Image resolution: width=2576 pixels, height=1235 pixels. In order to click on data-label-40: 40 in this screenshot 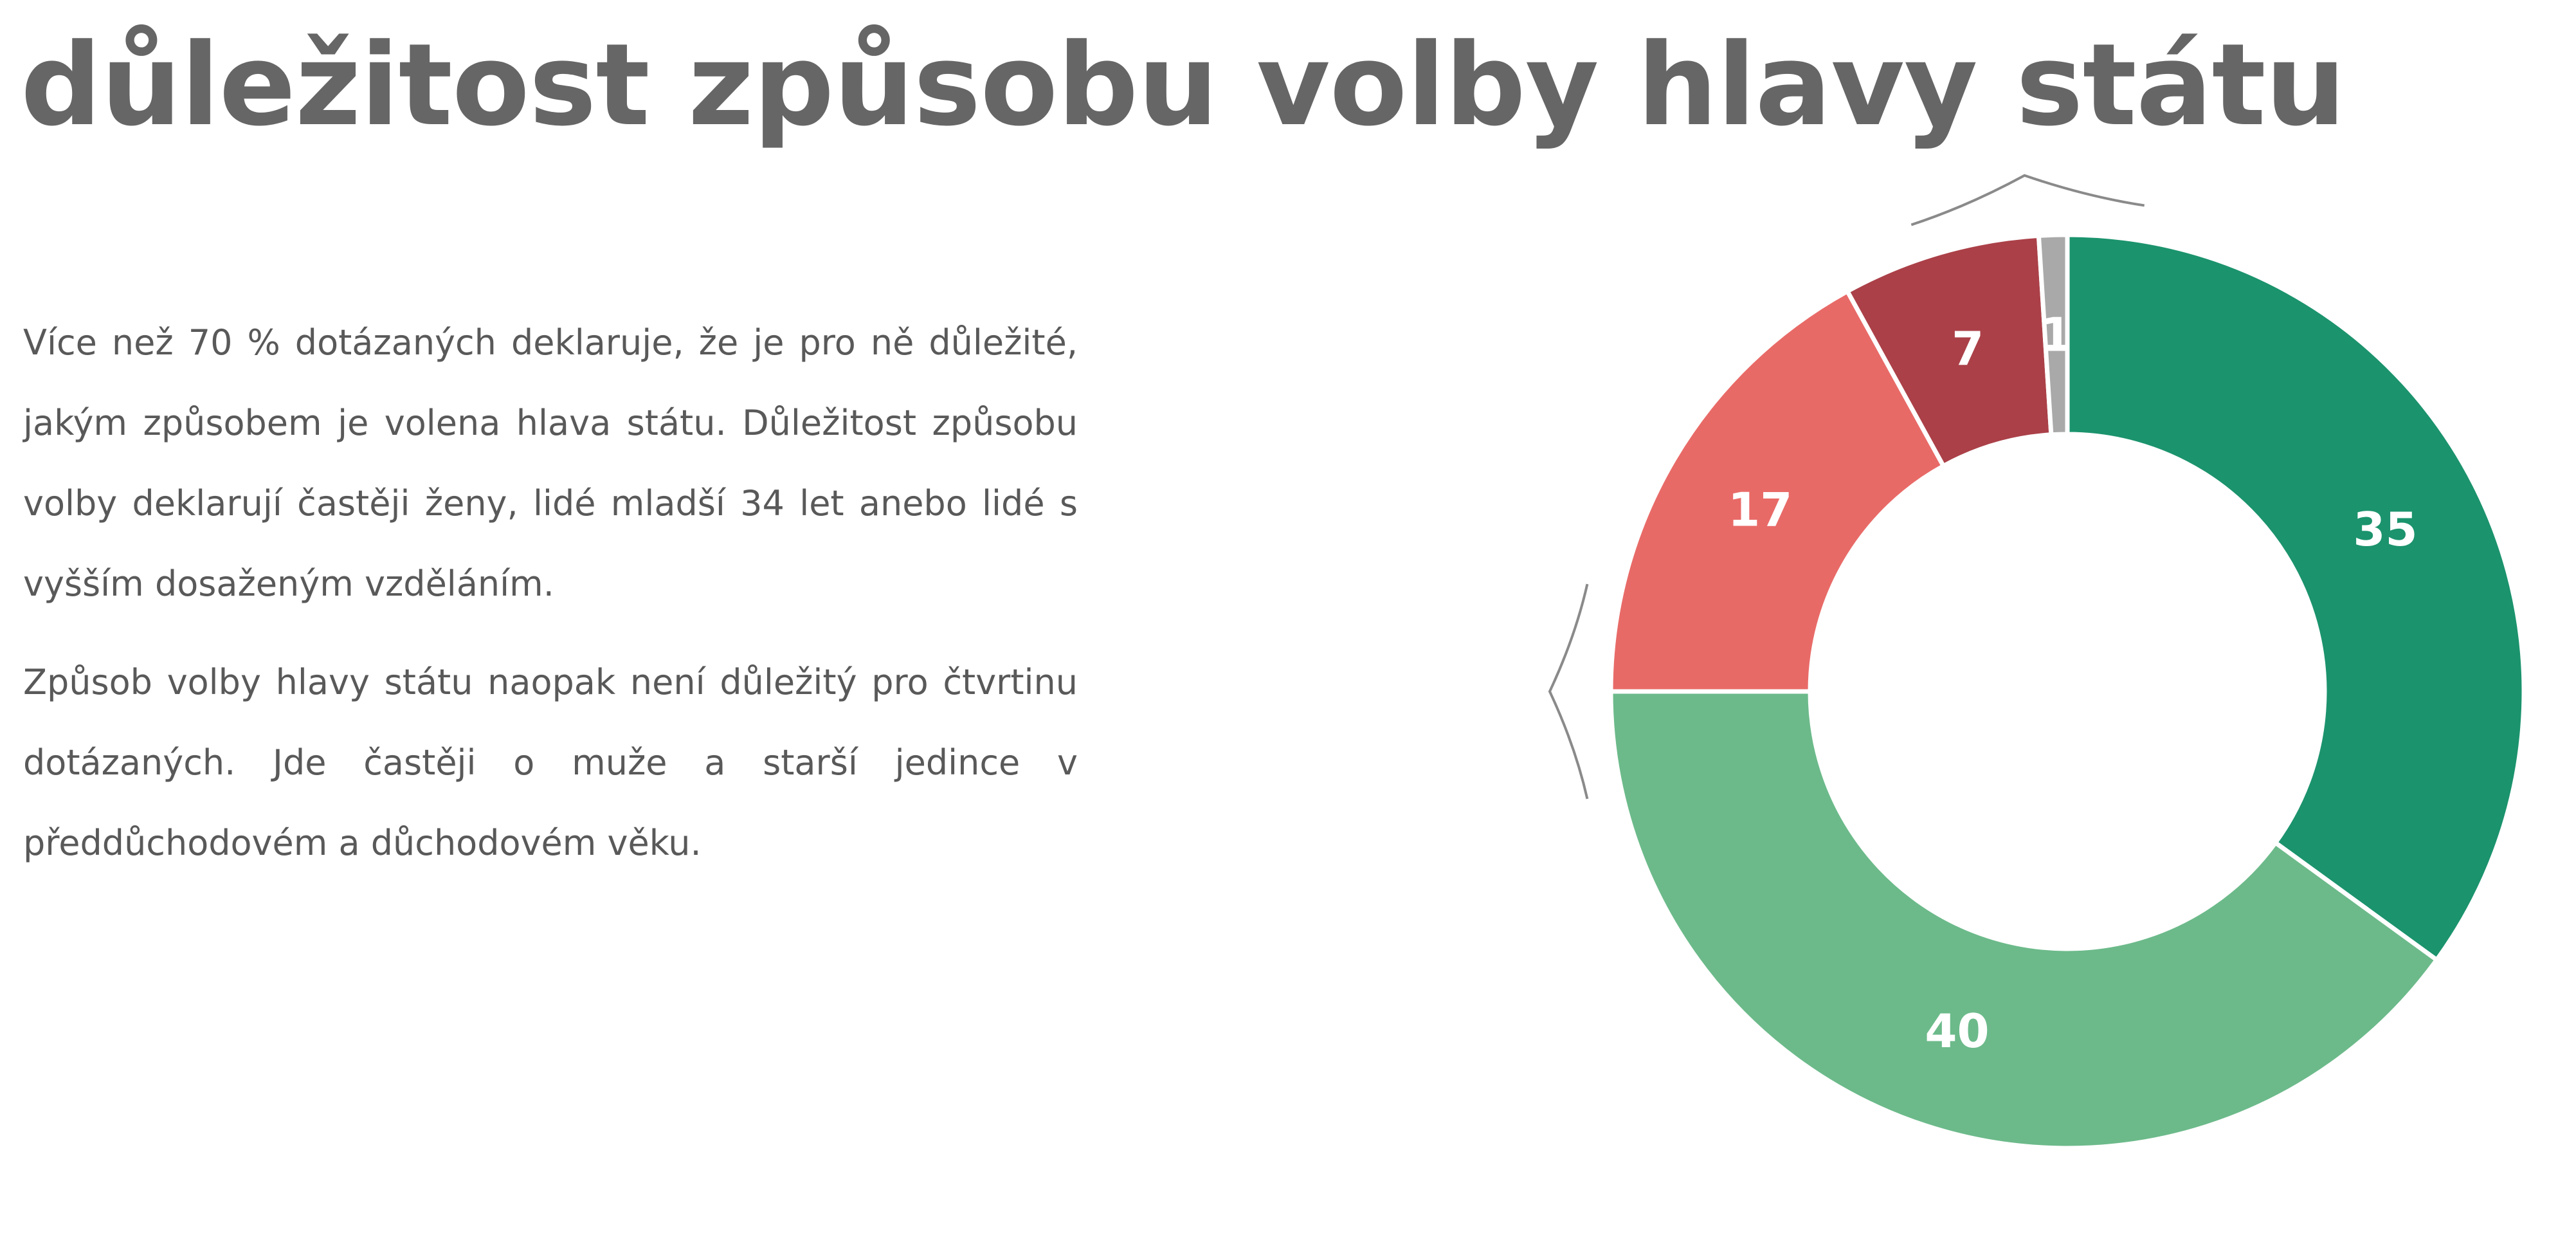, I will do `click(1957, 1031)`.